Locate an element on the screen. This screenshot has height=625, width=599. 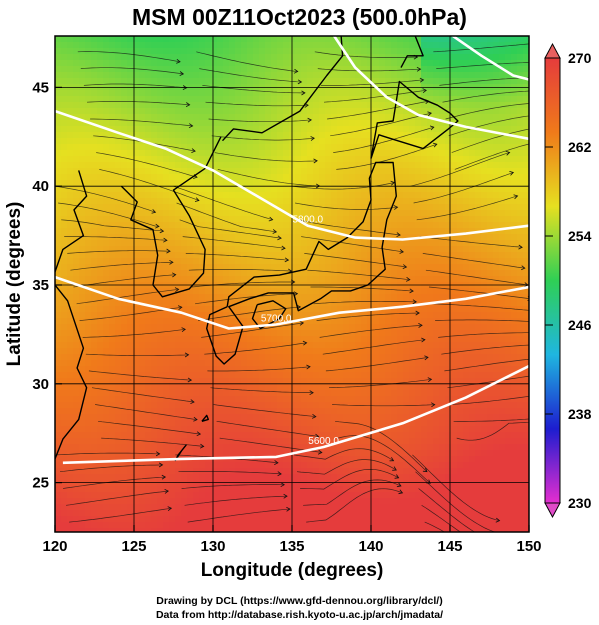
colorbar-max-arrow is located at coordinates (552, 50).